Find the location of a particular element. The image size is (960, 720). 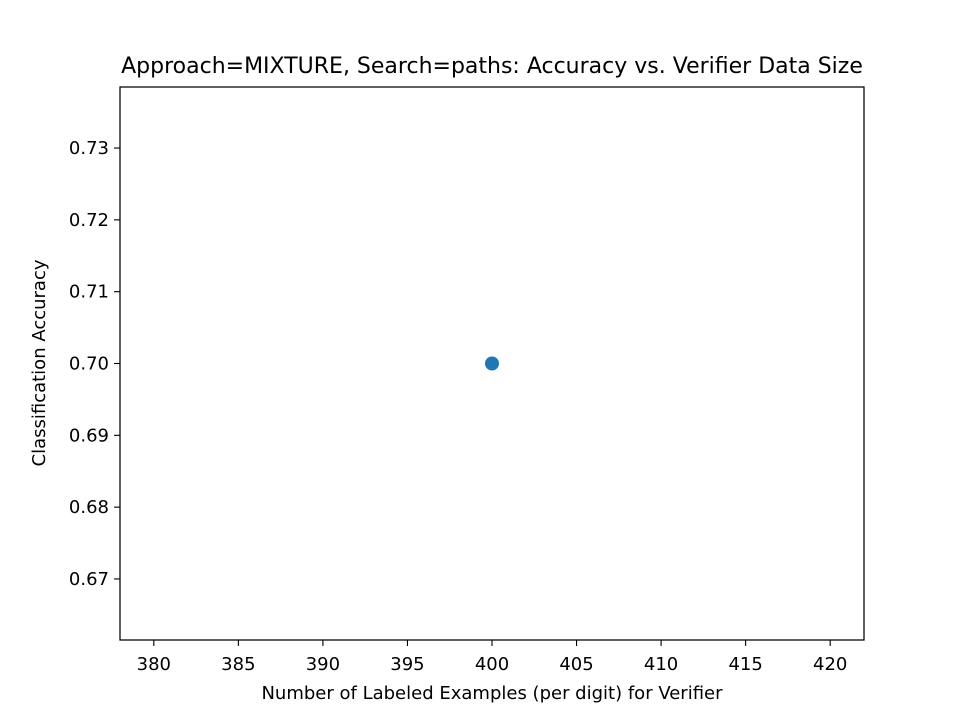

y-tick-label: 0.67 is located at coordinates (89, 579).